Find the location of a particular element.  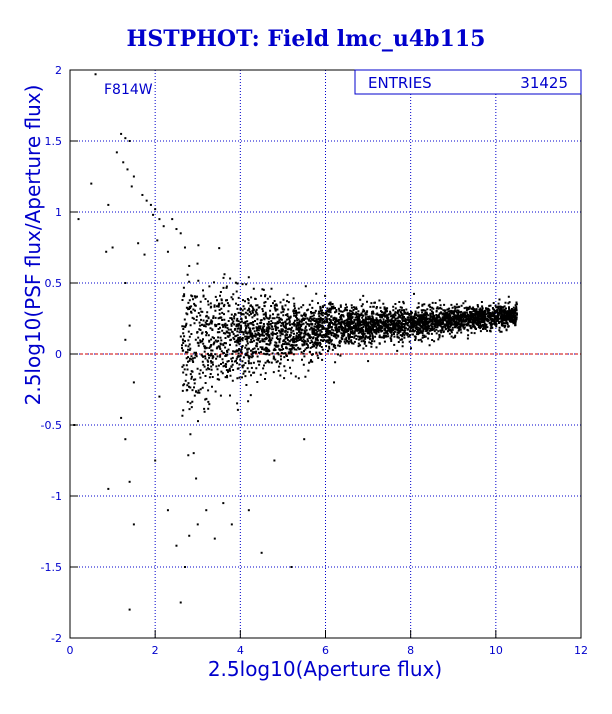

x-tick-label: 12 is located at coordinates (581, 650).